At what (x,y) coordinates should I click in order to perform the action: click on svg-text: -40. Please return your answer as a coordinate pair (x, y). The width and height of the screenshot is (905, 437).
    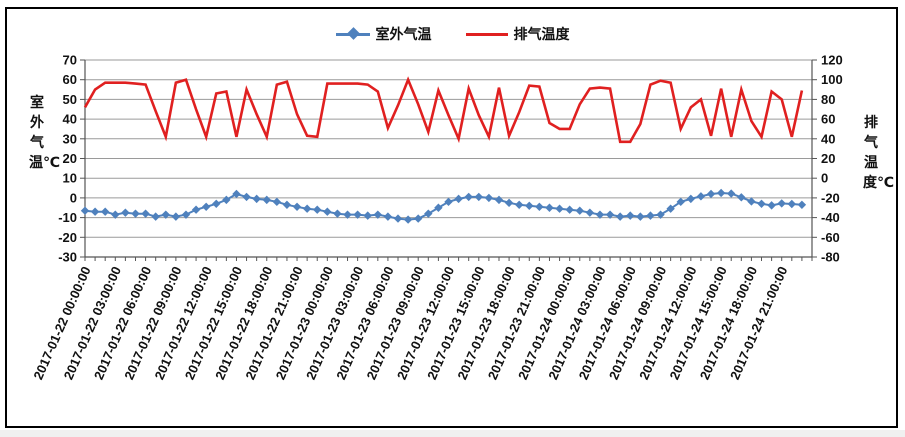
    Looking at the image, I should click on (830, 217).